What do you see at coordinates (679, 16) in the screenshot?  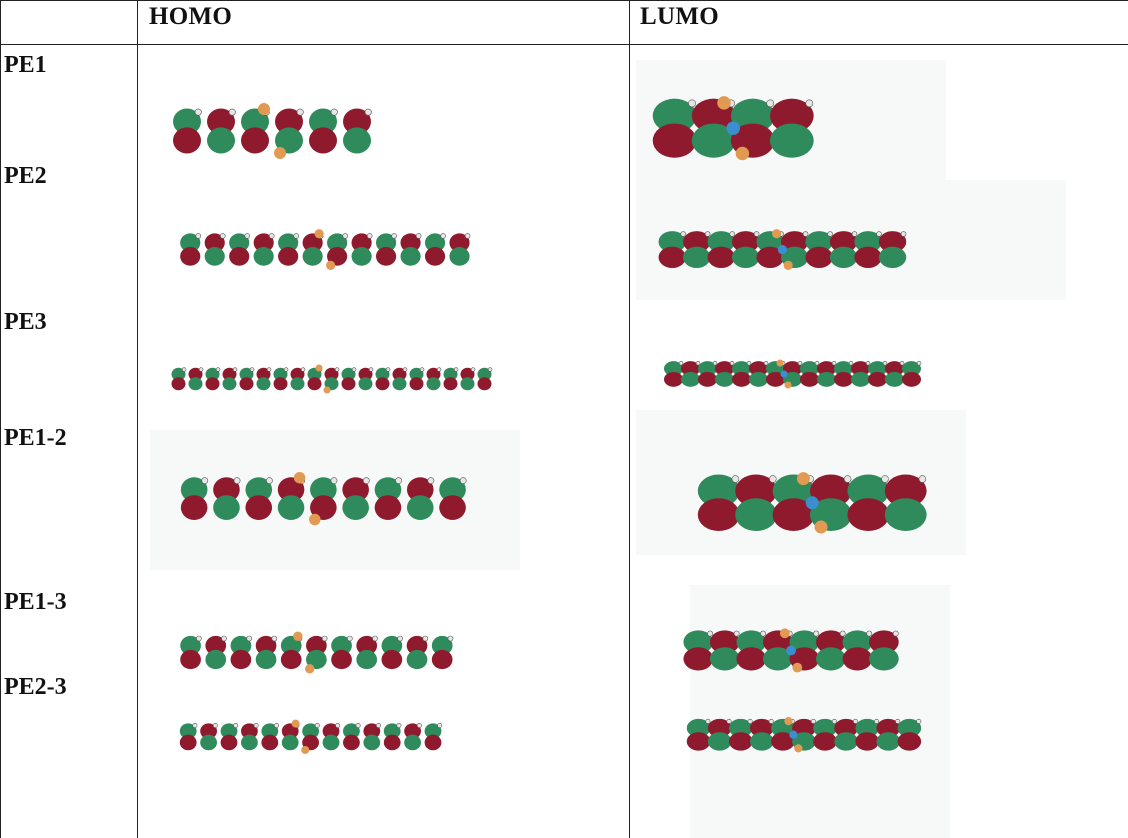 I see `header-lumo: LUMO` at bounding box center [679, 16].